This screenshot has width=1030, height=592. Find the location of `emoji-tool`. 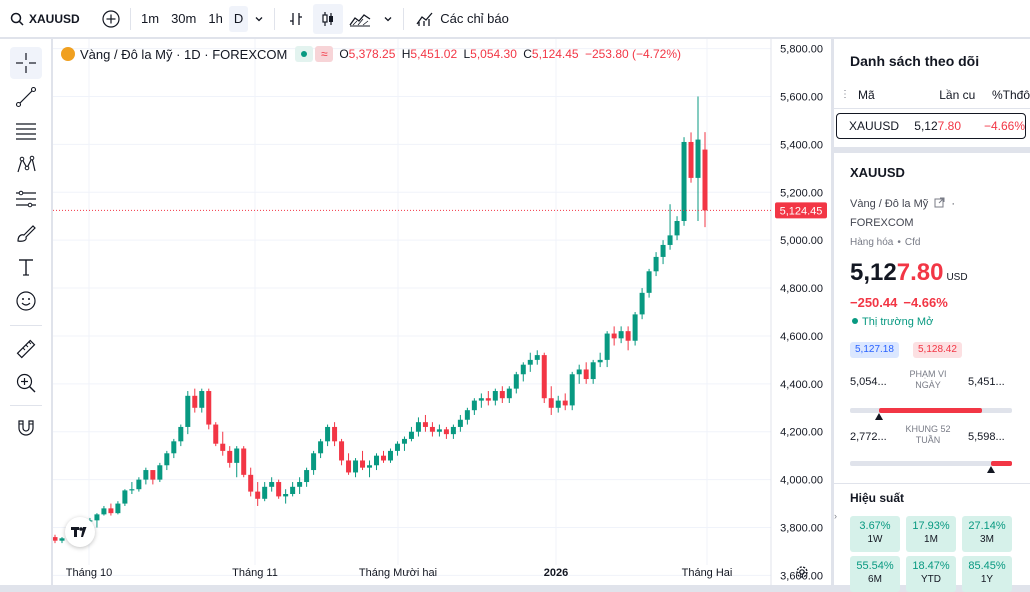

emoji-tool is located at coordinates (26, 301).